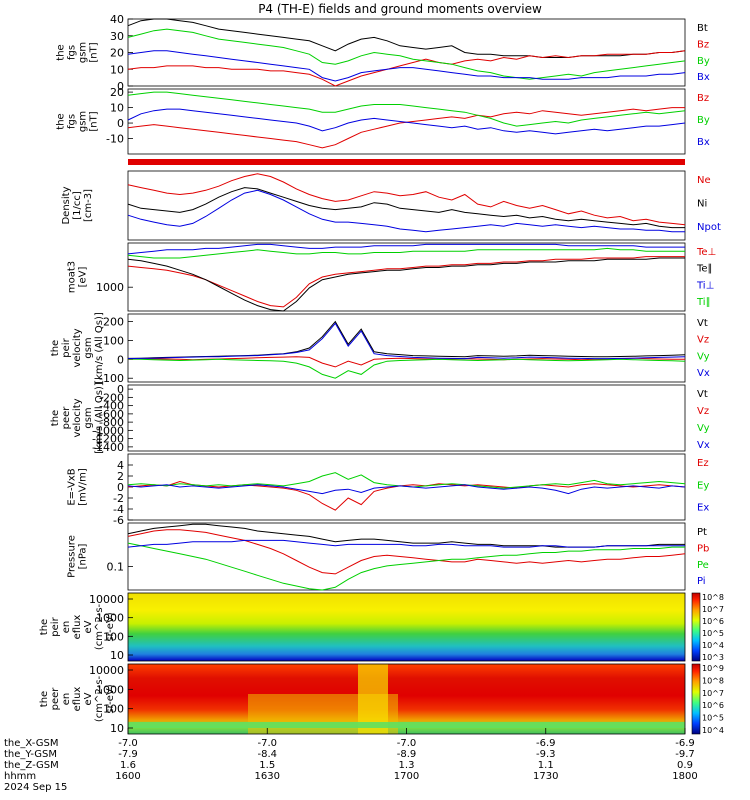  I want to click on panel-3: 1000 moat3 [eV] Te⊥ Te∥ Ti⊥ Ti∥, so click(391, 277).